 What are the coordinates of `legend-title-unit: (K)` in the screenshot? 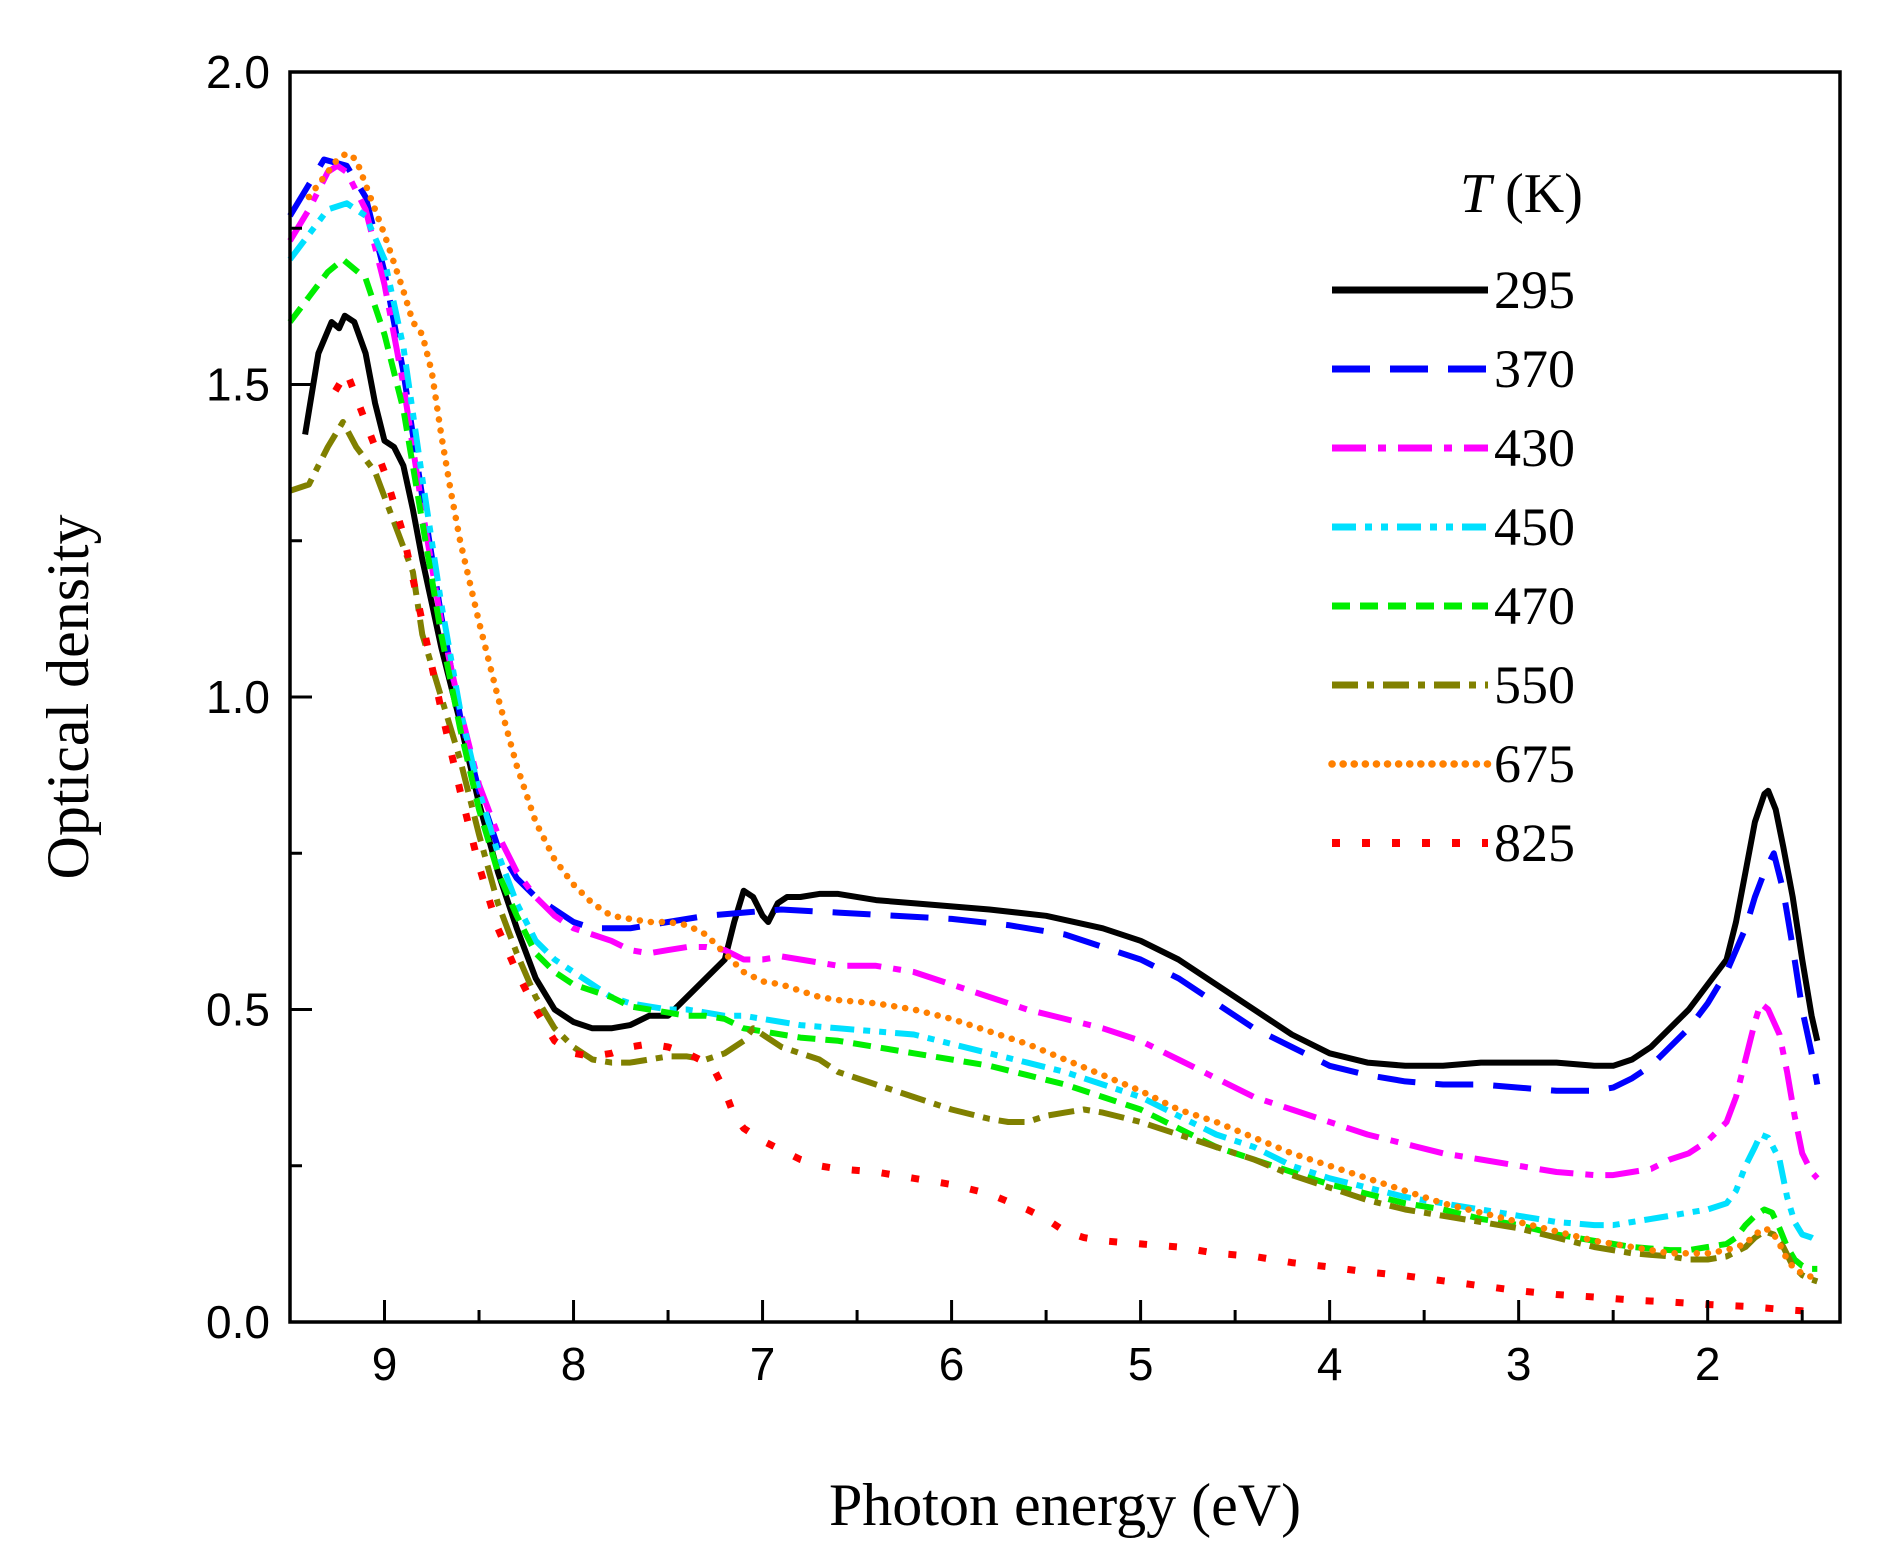 It's located at (1537, 194).